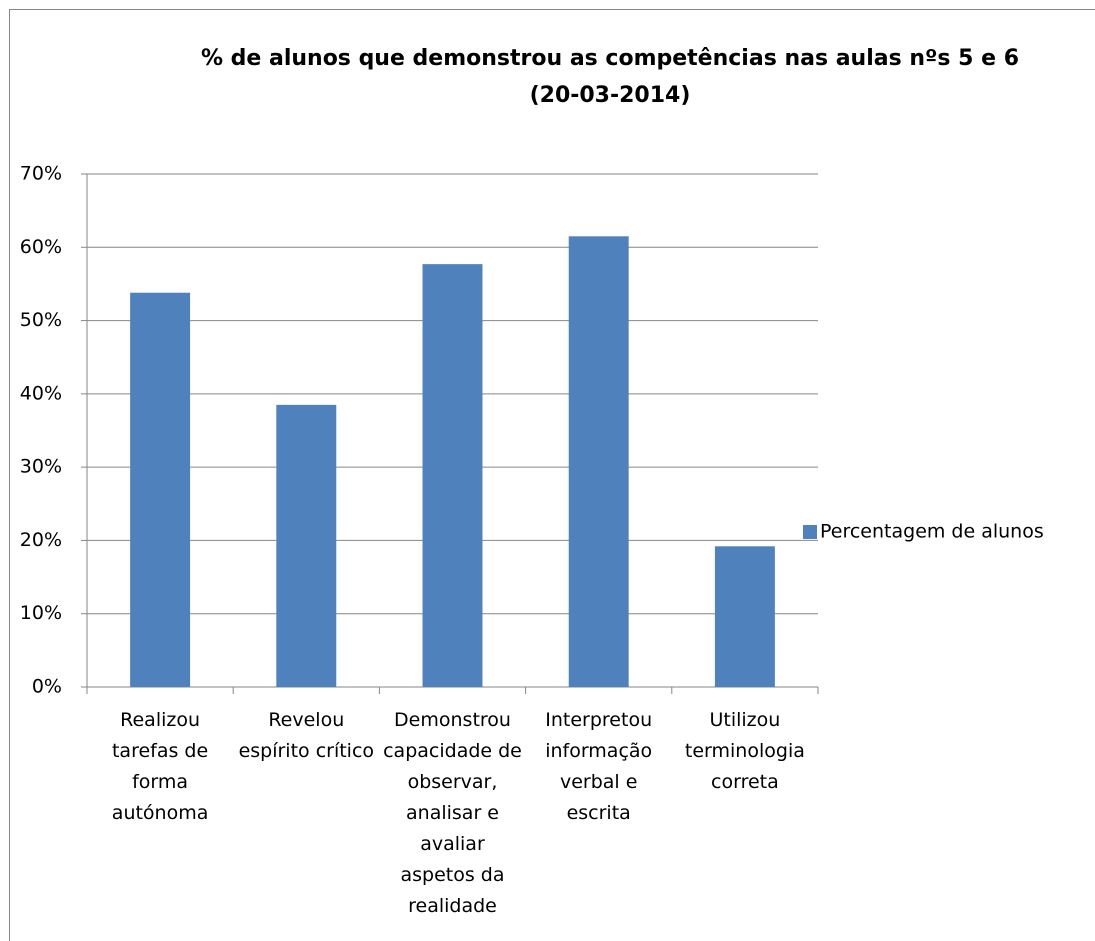 Image resolution: width=1095 pixels, height=941 pixels. I want to click on y-tick-label: 50%, so click(41, 320).